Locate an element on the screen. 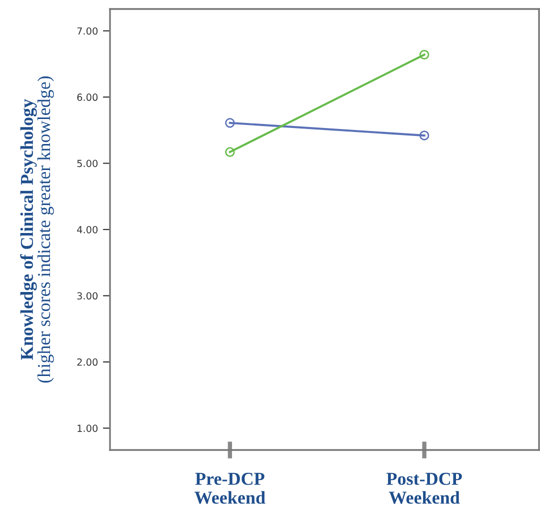 This screenshot has height=515, width=540. y-tick-label: 2.00 is located at coordinates (87, 362).